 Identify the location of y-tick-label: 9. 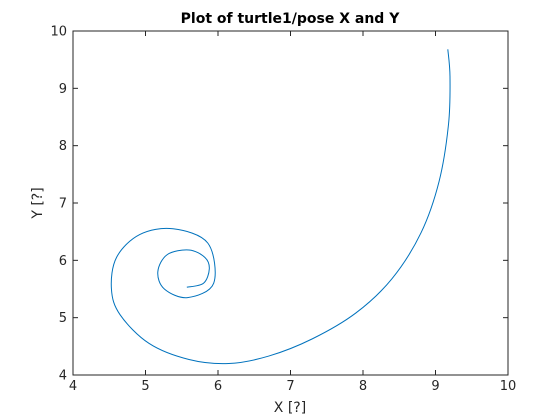
(63, 89).